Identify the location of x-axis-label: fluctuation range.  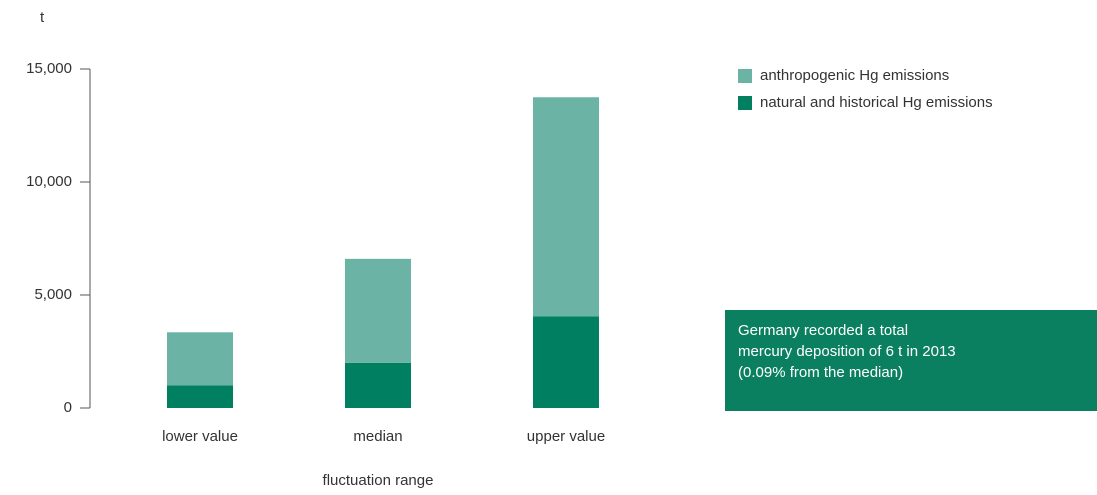
(378, 480).